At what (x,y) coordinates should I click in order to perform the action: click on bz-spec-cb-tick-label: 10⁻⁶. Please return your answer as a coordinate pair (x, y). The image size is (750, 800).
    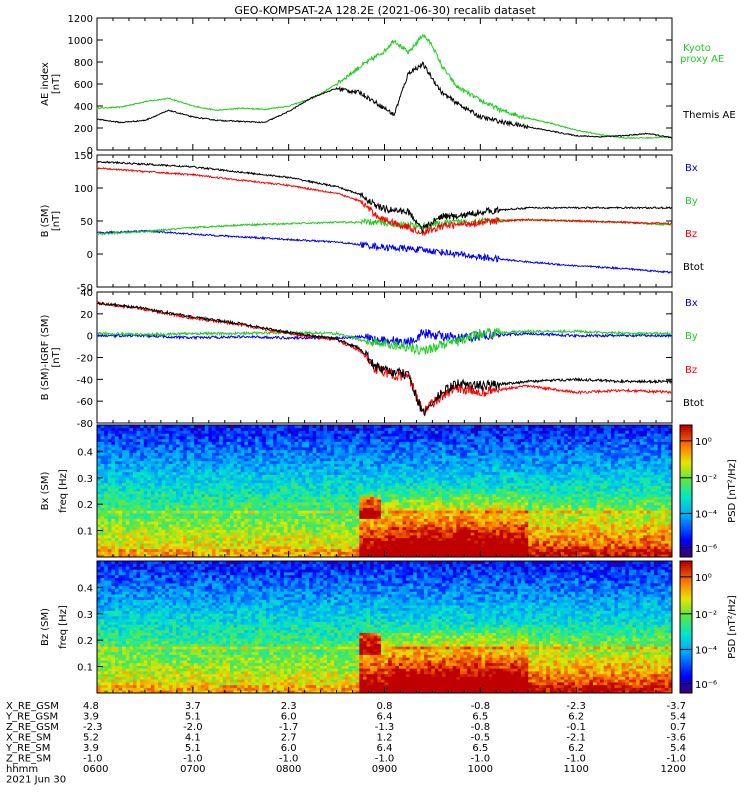
    Looking at the image, I should click on (706, 685).